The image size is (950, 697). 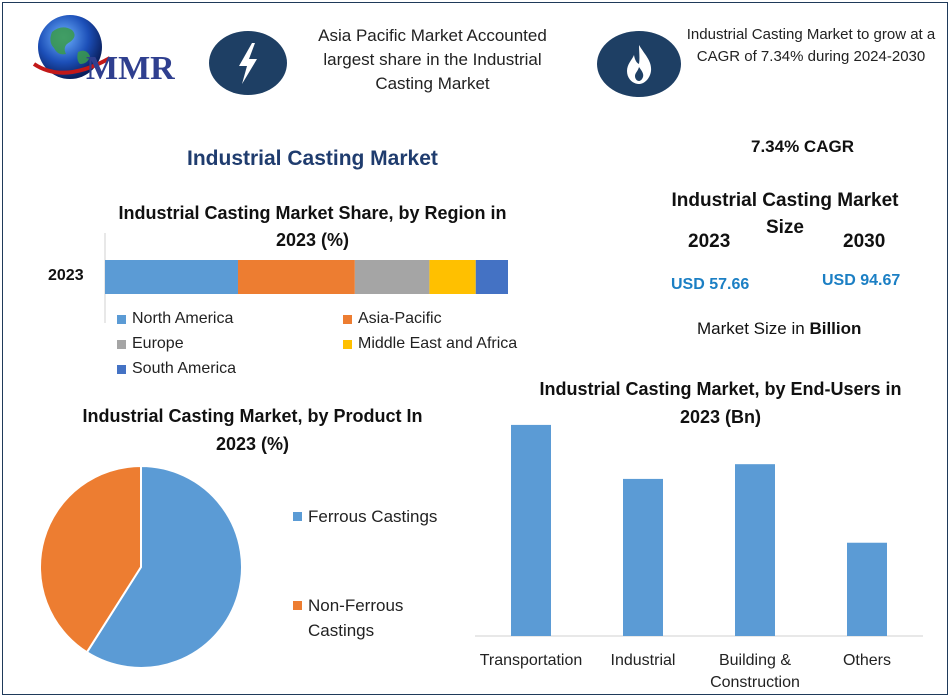 I want to click on legend-item-non-ferrous-castings: Non-Ferrous Castings, so click(x=368, y=618).